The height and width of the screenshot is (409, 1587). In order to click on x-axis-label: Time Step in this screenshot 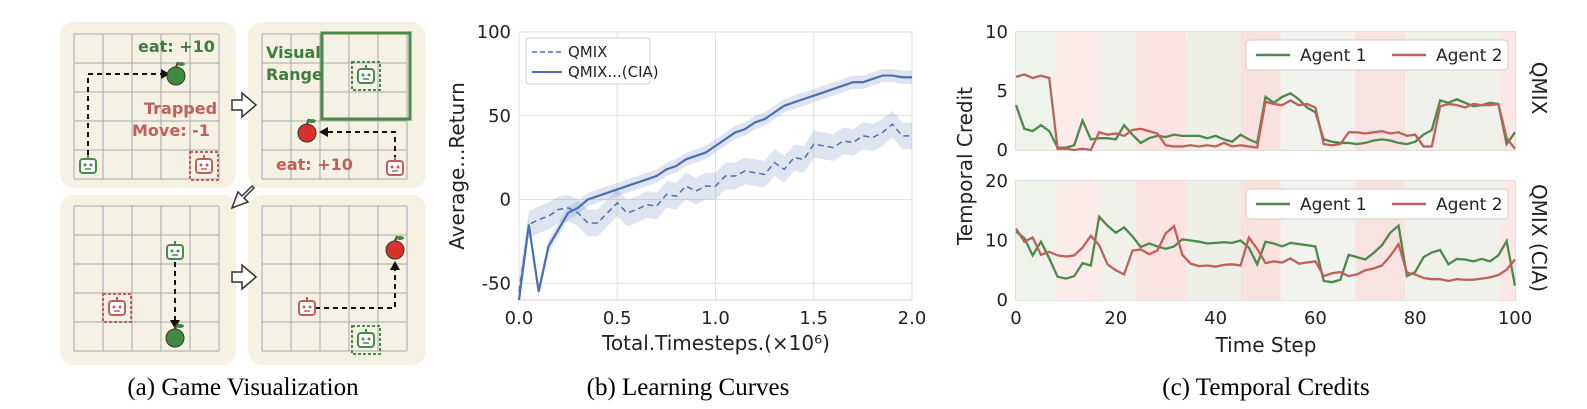, I will do `click(1266, 345)`.